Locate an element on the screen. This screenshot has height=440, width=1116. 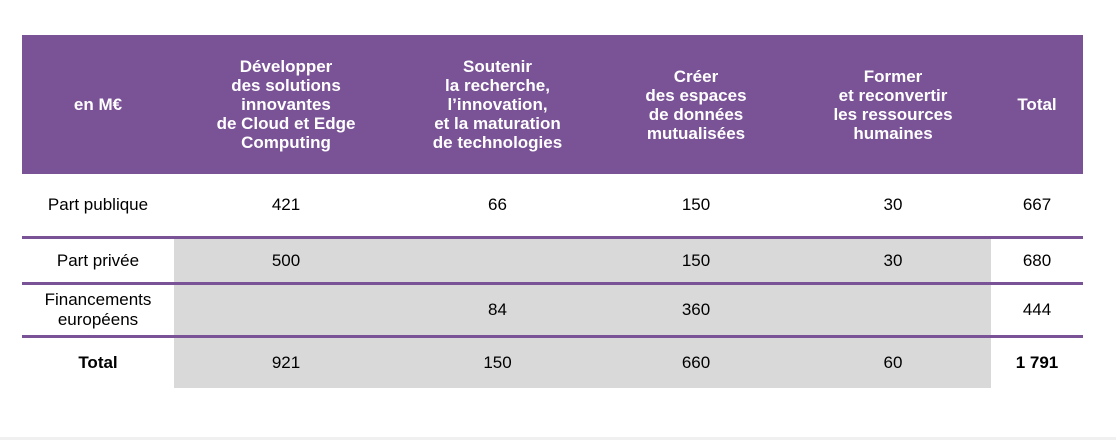
table-cell: 921 is located at coordinates (286, 361).